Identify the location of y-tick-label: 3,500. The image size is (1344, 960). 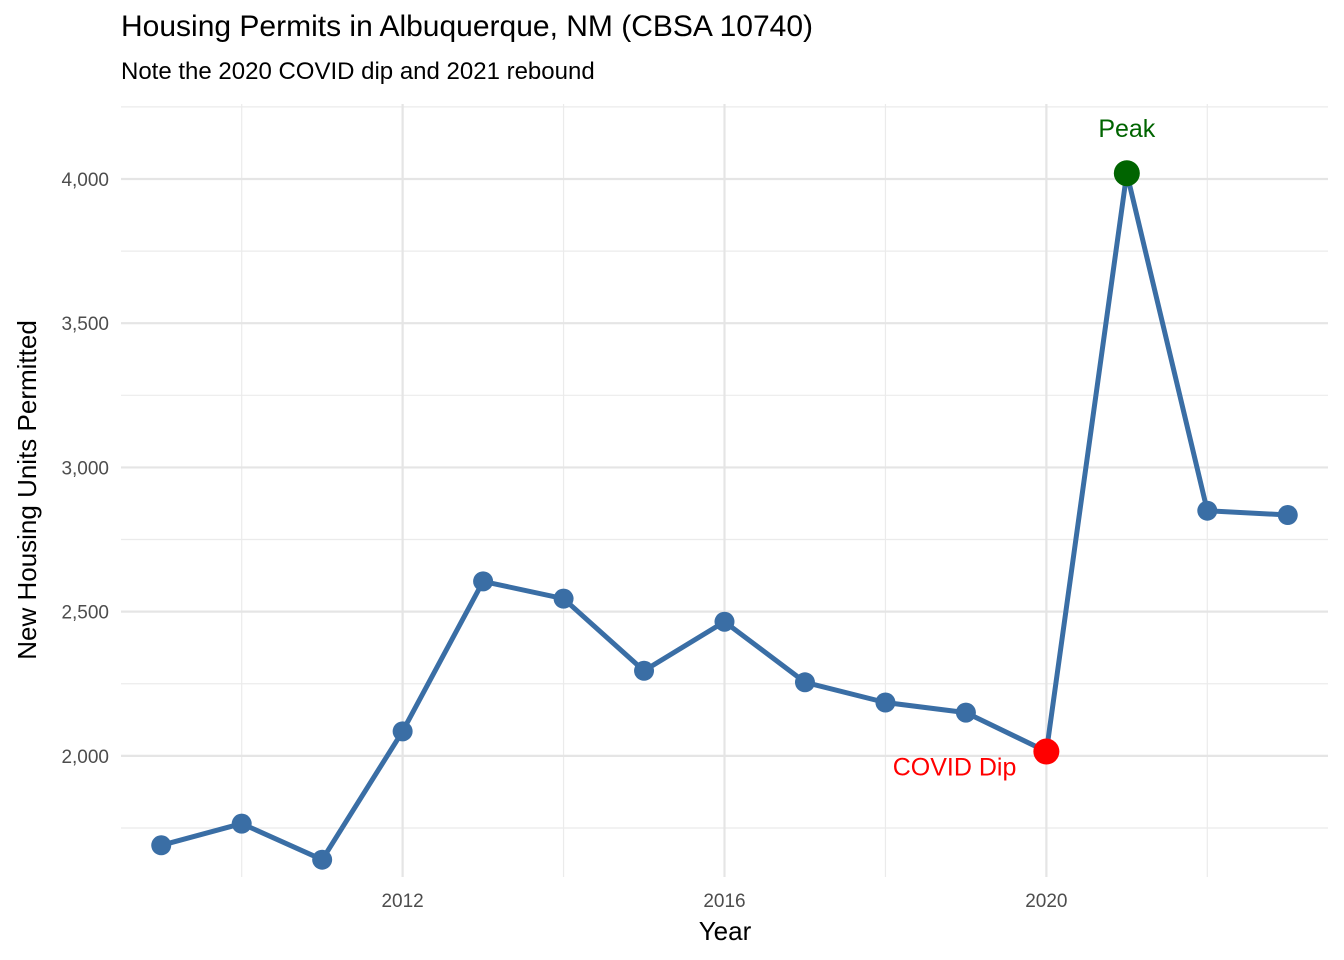
(85, 324).